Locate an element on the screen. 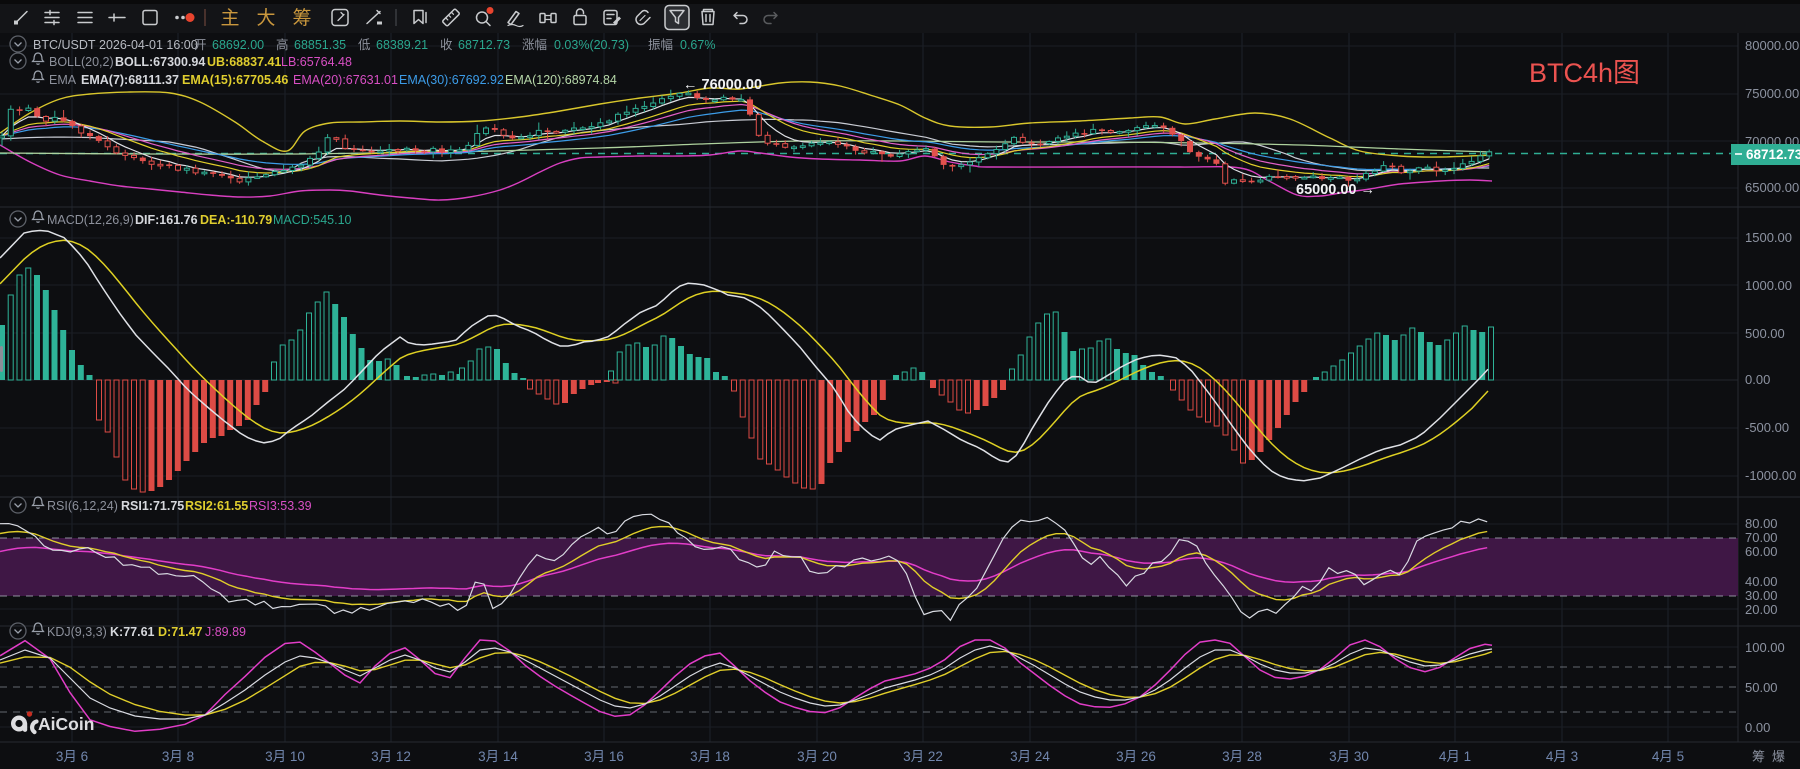  svg-text: 振幅 is located at coordinates (660, 44).